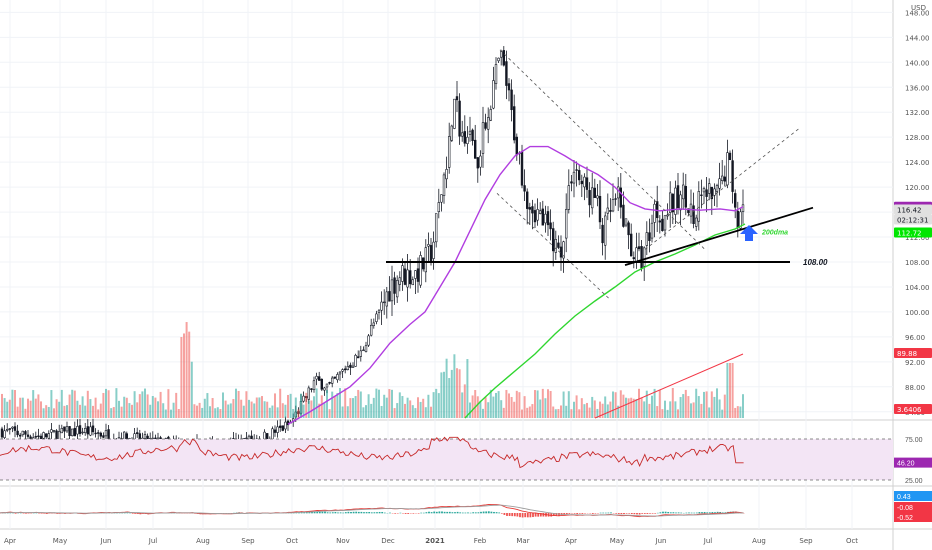 This screenshot has width=932, height=550. What do you see at coordinates (917, 38) in the screenshot?
I see `price-tick-label: 144.00` at bounding box center [917, 38].